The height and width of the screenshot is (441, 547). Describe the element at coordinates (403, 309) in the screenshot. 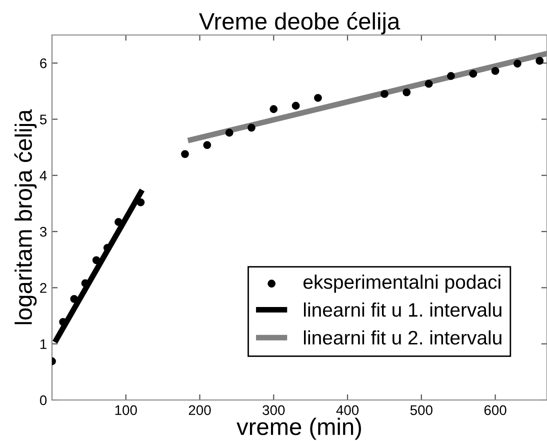

I see `legend-label: linearni fit u 1. intervalu` at that location.